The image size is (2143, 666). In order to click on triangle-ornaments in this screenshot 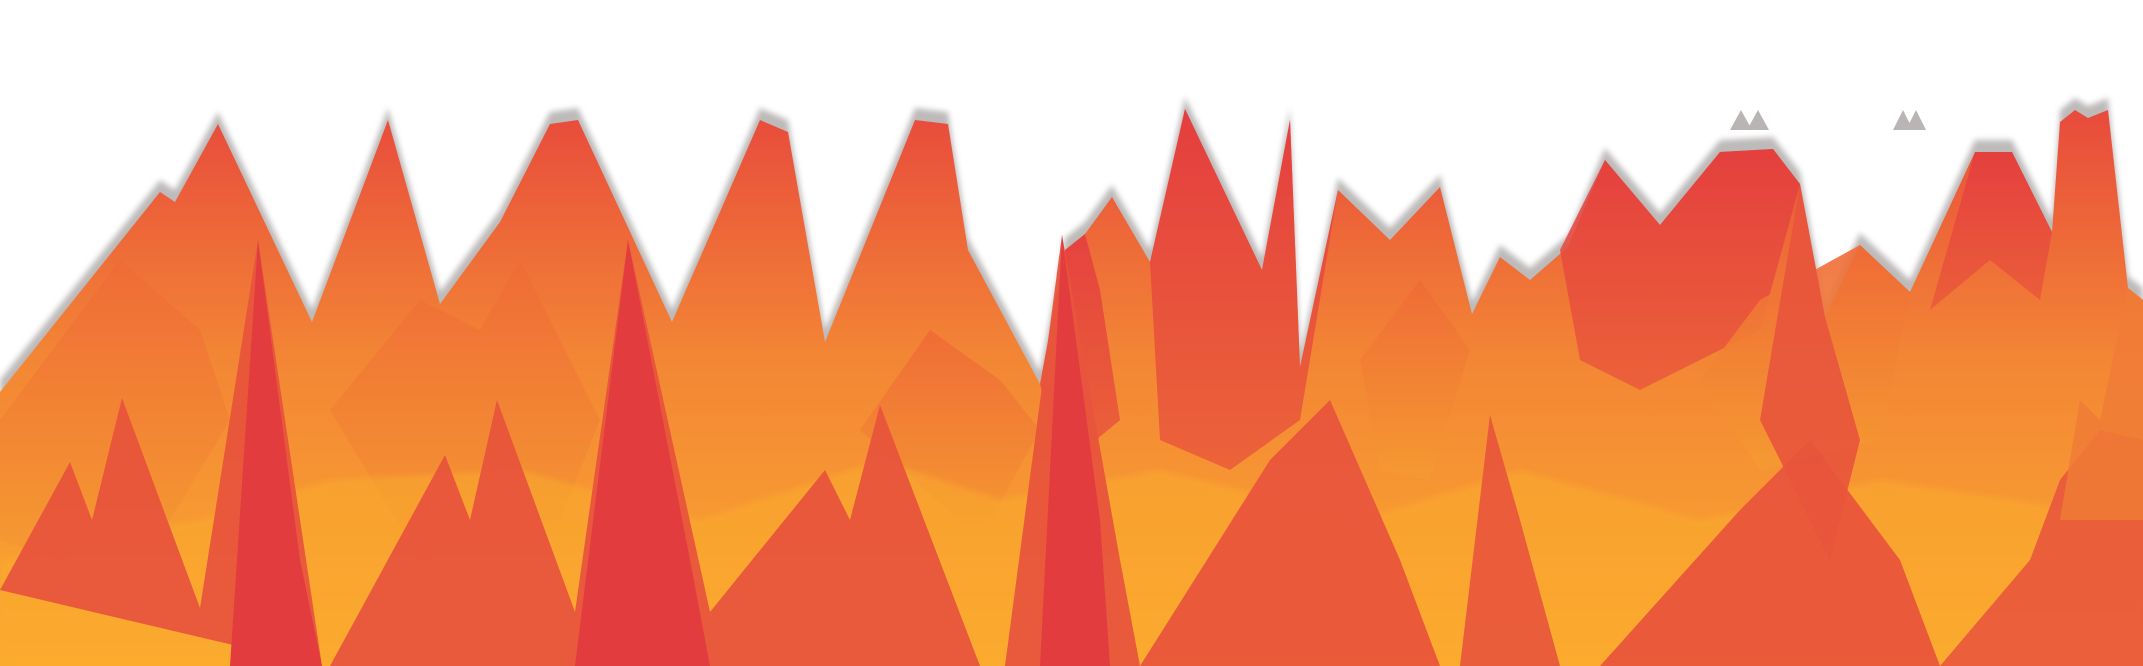, I will do `click(1828, 120)`.